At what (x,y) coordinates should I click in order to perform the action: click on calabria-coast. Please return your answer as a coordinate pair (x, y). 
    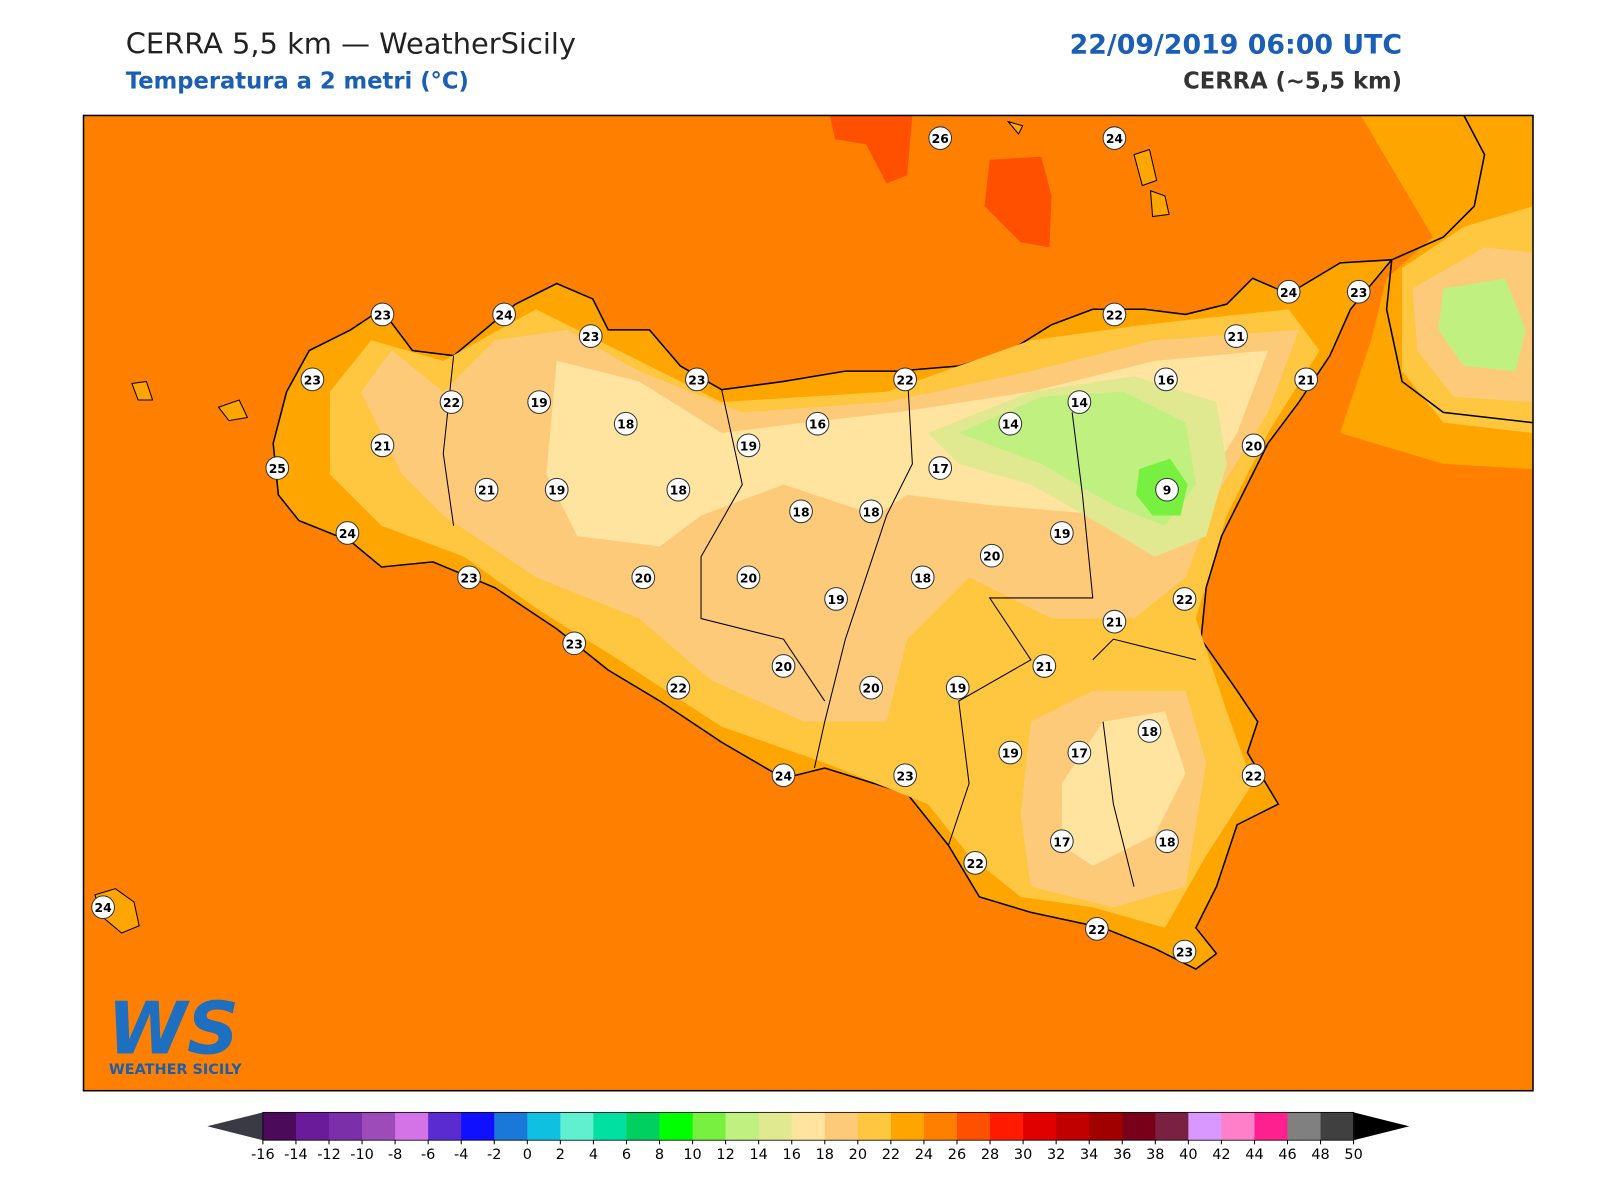
    Looking at the image, I should click on (1459, 269).